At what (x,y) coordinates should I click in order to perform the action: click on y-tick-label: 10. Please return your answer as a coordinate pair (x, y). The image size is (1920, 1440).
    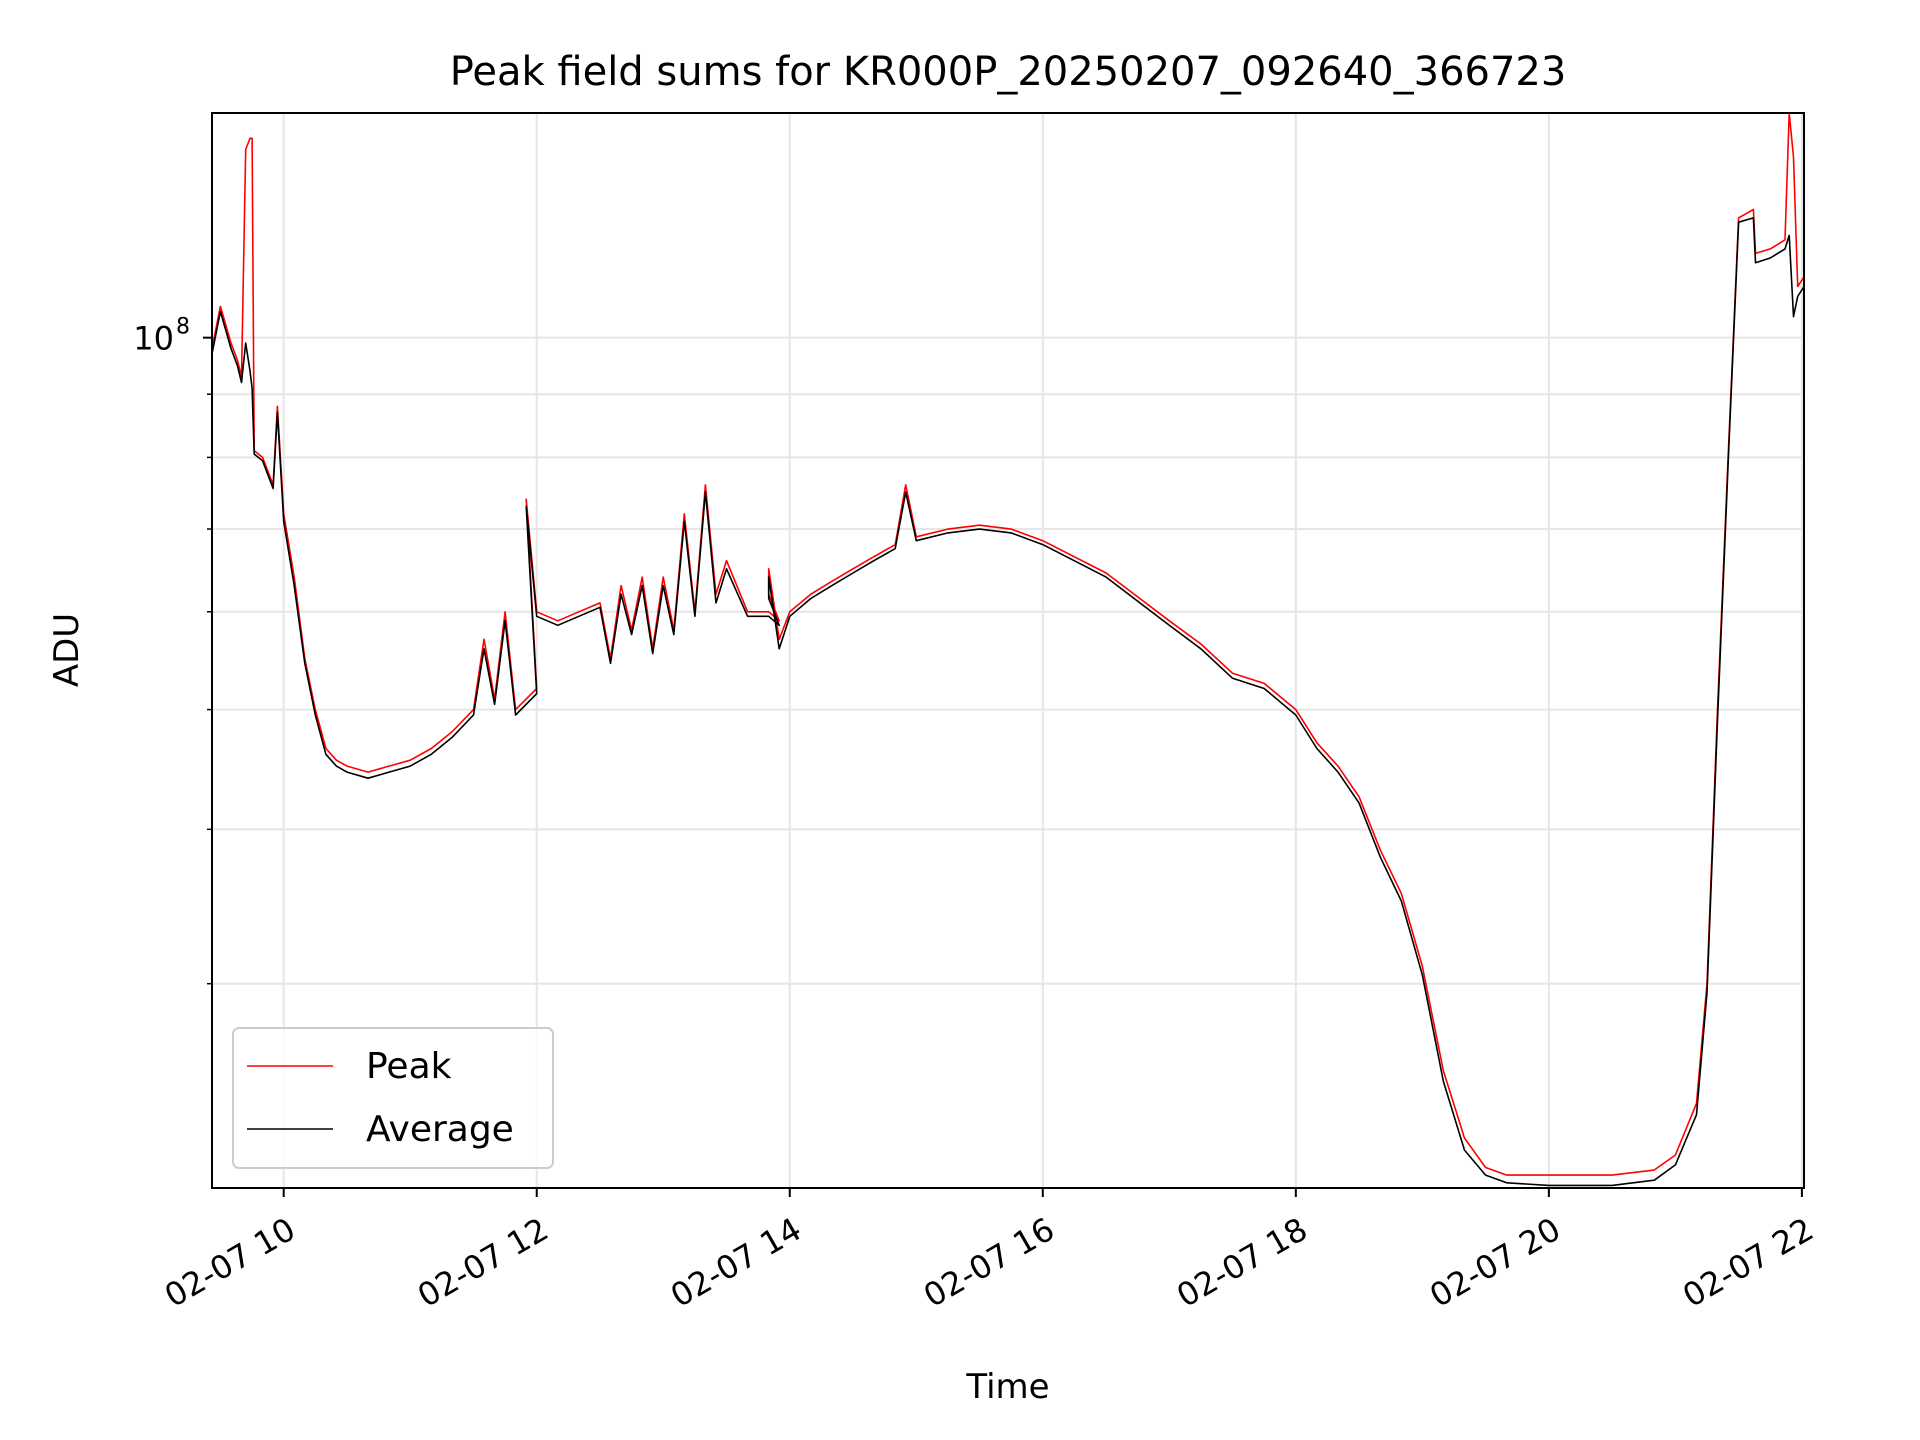
    Looking at the image, I should click on (153, 339).